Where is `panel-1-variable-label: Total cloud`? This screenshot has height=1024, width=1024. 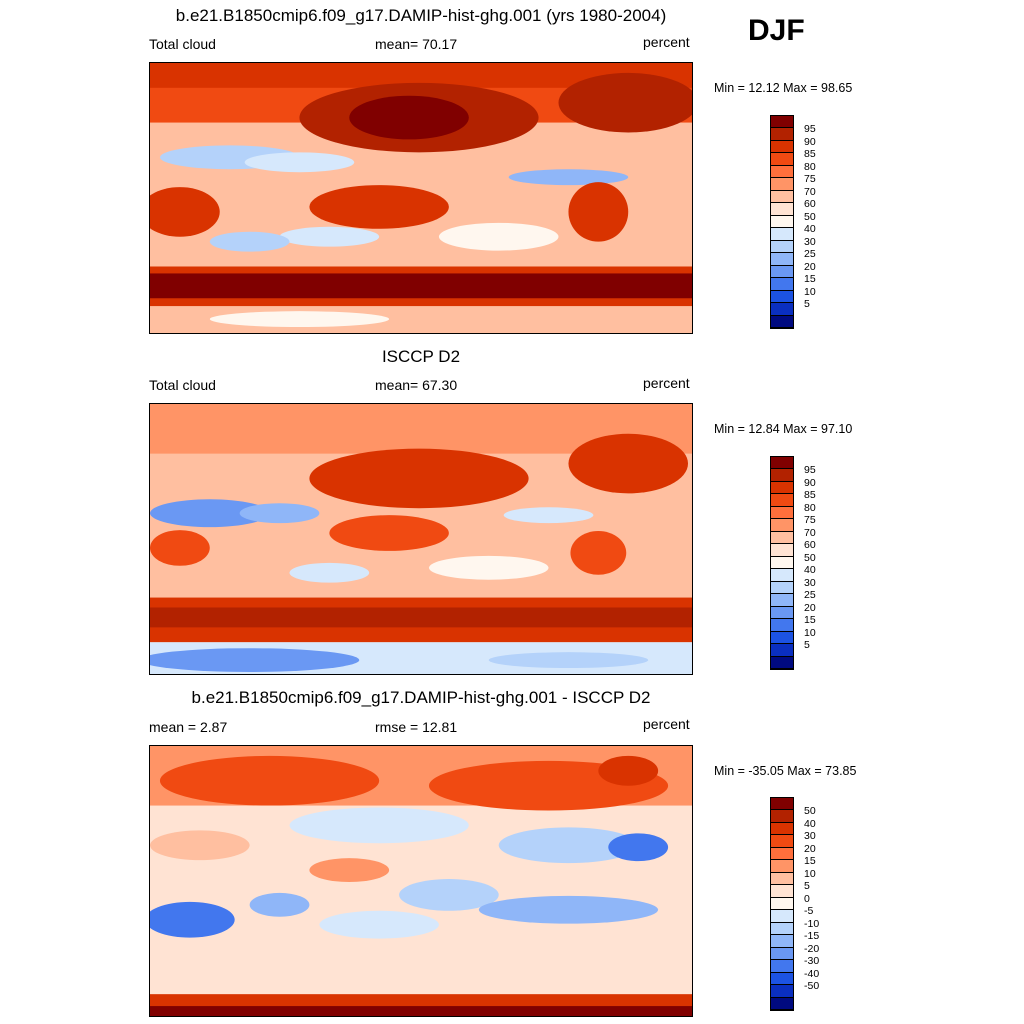
panel-1-variable-label: Total cloud is located at coordinates (182, 44).